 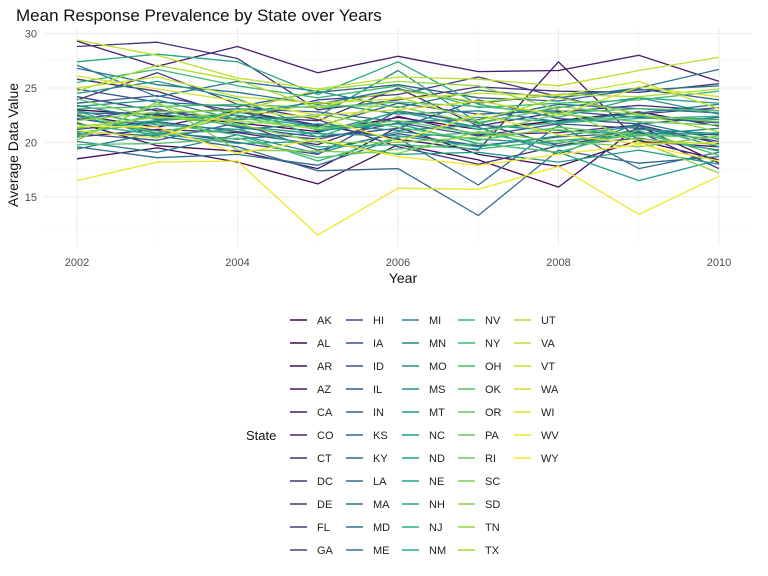 I want to click on series-line-hi, so click(x=398, y=118).